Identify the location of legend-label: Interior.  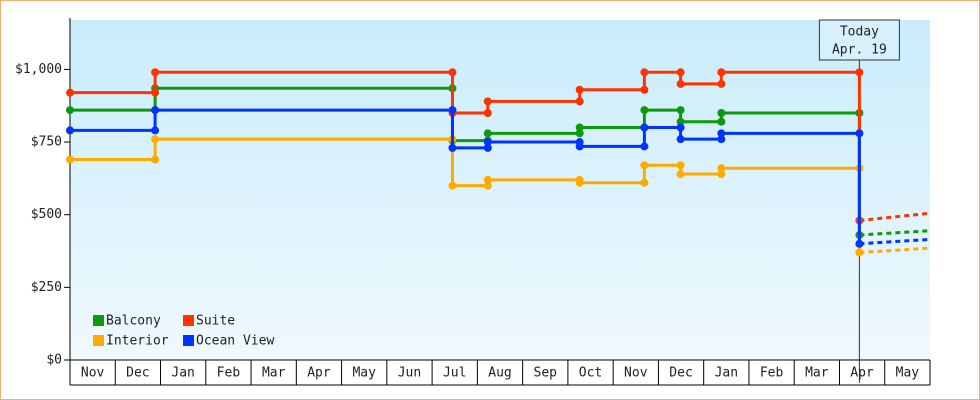
(137, 341).